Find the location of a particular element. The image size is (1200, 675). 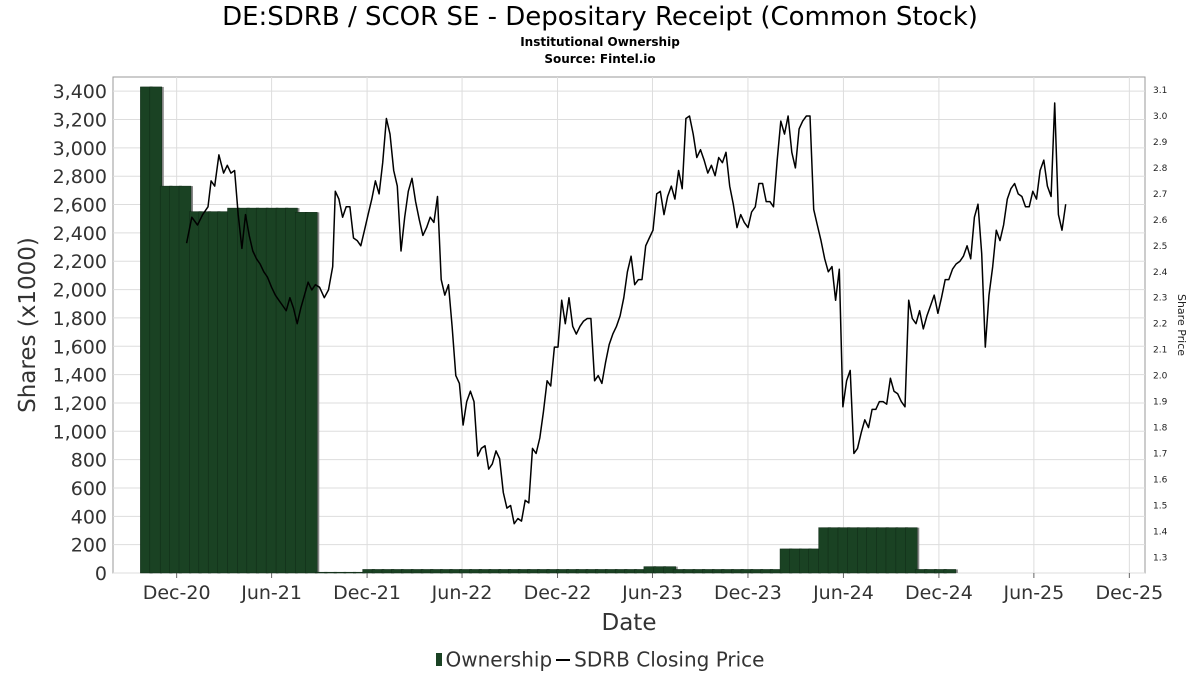

x-tick-label: Dec-24 is located at coordinates (939, 593).